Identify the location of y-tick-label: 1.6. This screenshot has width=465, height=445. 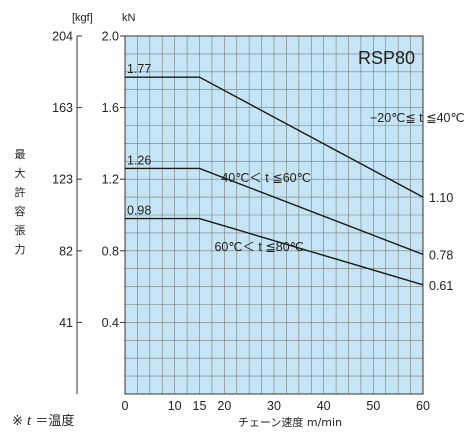
(110, 108).